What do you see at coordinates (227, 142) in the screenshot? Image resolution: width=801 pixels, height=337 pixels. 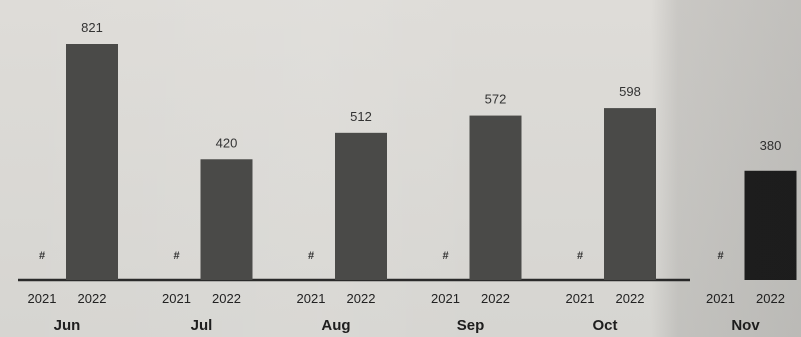 I see `value-label: 420` at bounding box center [227, 142].